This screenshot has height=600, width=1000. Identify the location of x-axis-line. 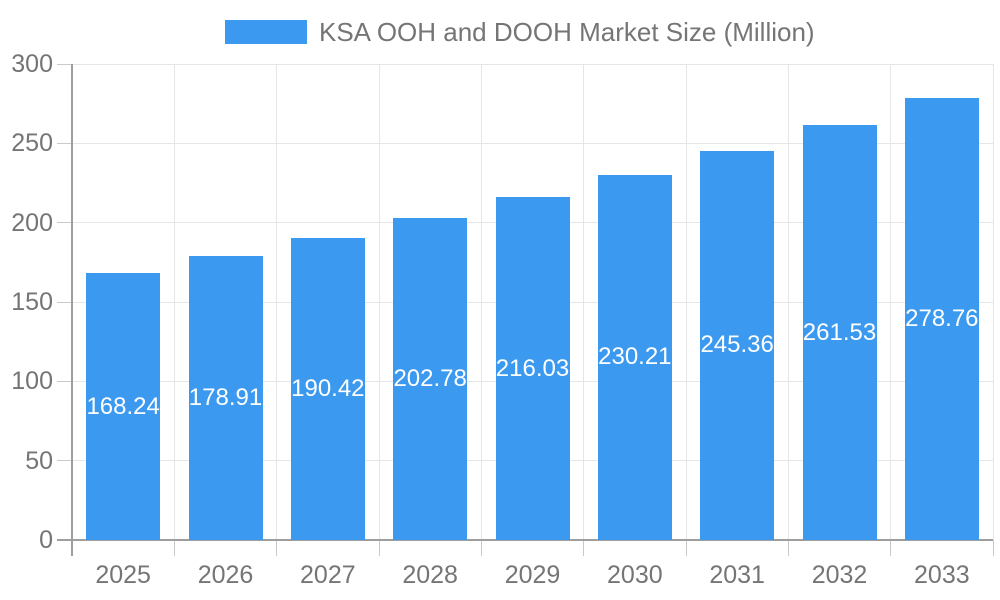
(525, 540).